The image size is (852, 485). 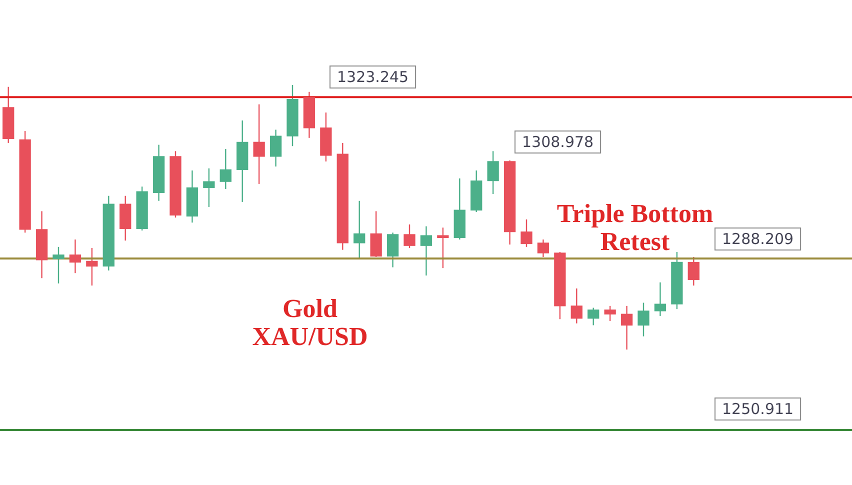 I want to click on text: 1288.209, so click(x=758, y=239).